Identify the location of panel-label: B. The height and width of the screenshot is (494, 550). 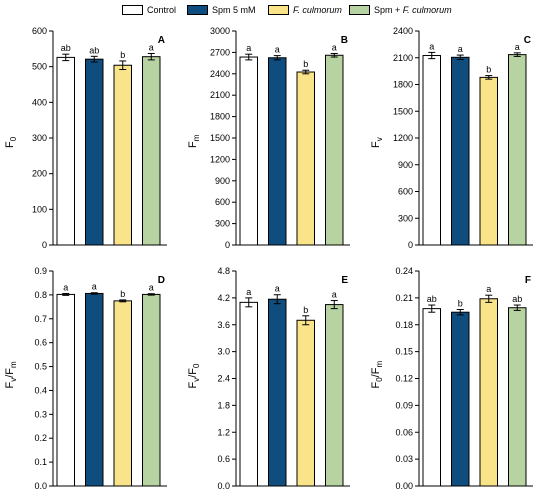
(344, 40).